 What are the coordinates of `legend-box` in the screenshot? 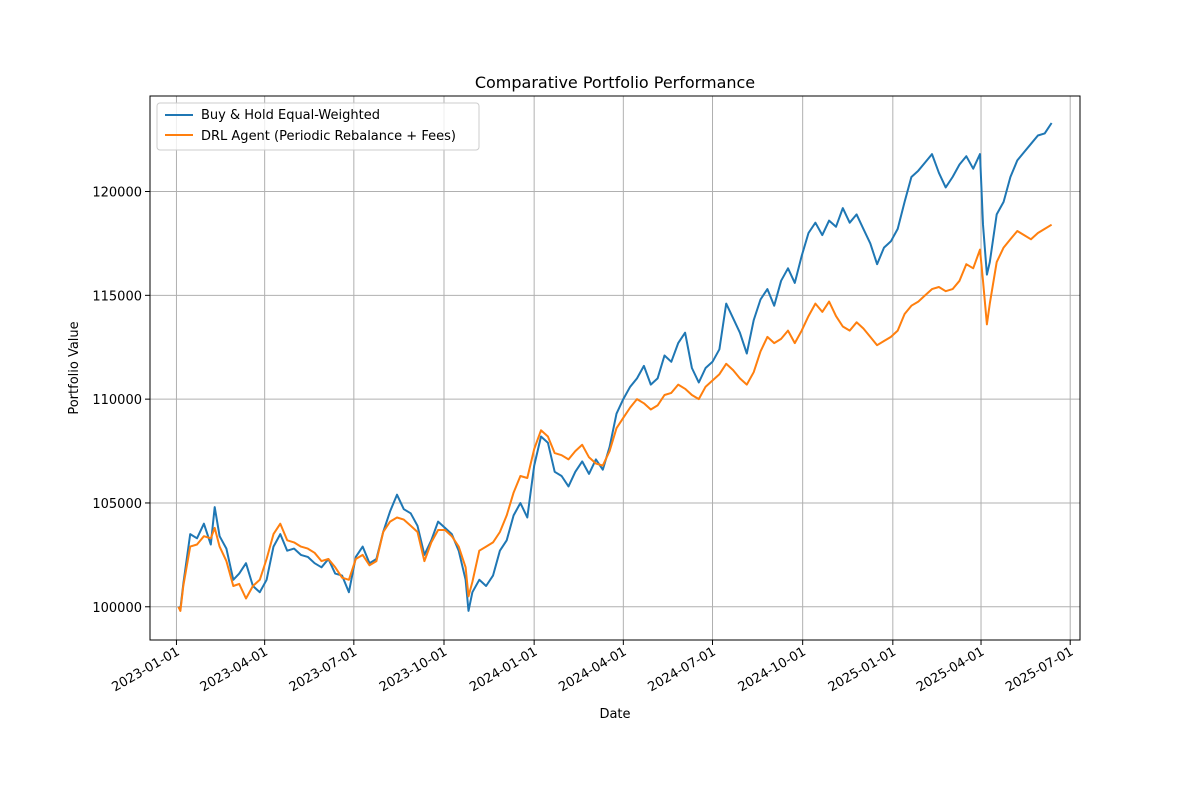 It's located at (318, 126).